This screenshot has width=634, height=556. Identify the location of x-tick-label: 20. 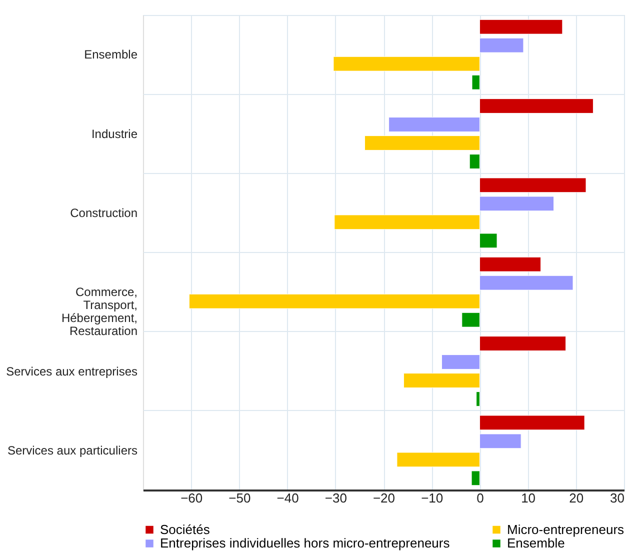
(576, 498).